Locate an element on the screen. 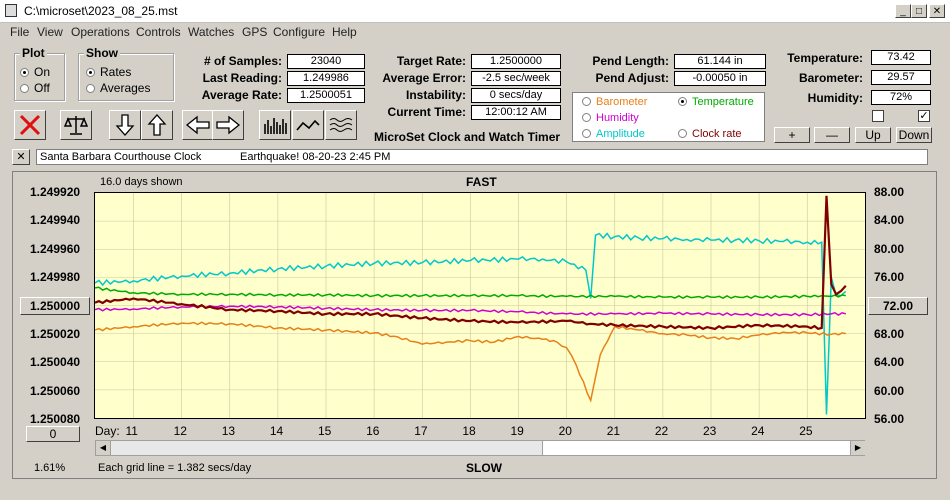 This screenshot has width=950, height=500. target-rate-field: 1.2500000 is located at coordinates (516, 61).